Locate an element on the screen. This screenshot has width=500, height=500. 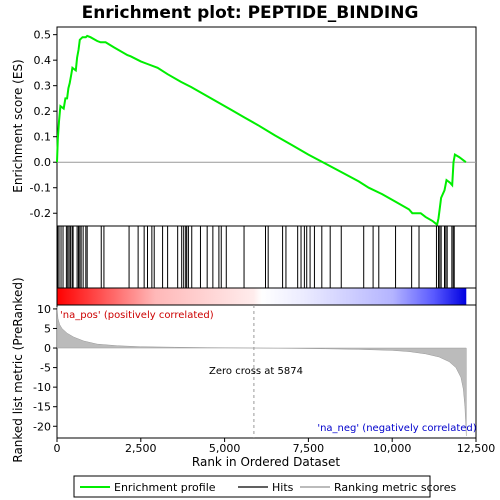
x-tick-label: 10,000 is located at coordinates (392, 448).